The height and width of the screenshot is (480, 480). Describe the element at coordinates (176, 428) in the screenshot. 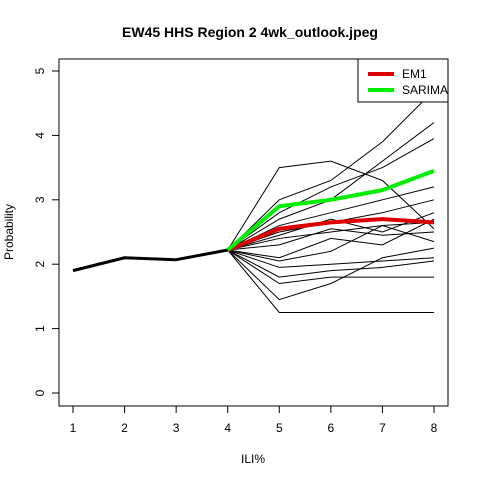

I see `x-tick-label: 3` at that location.